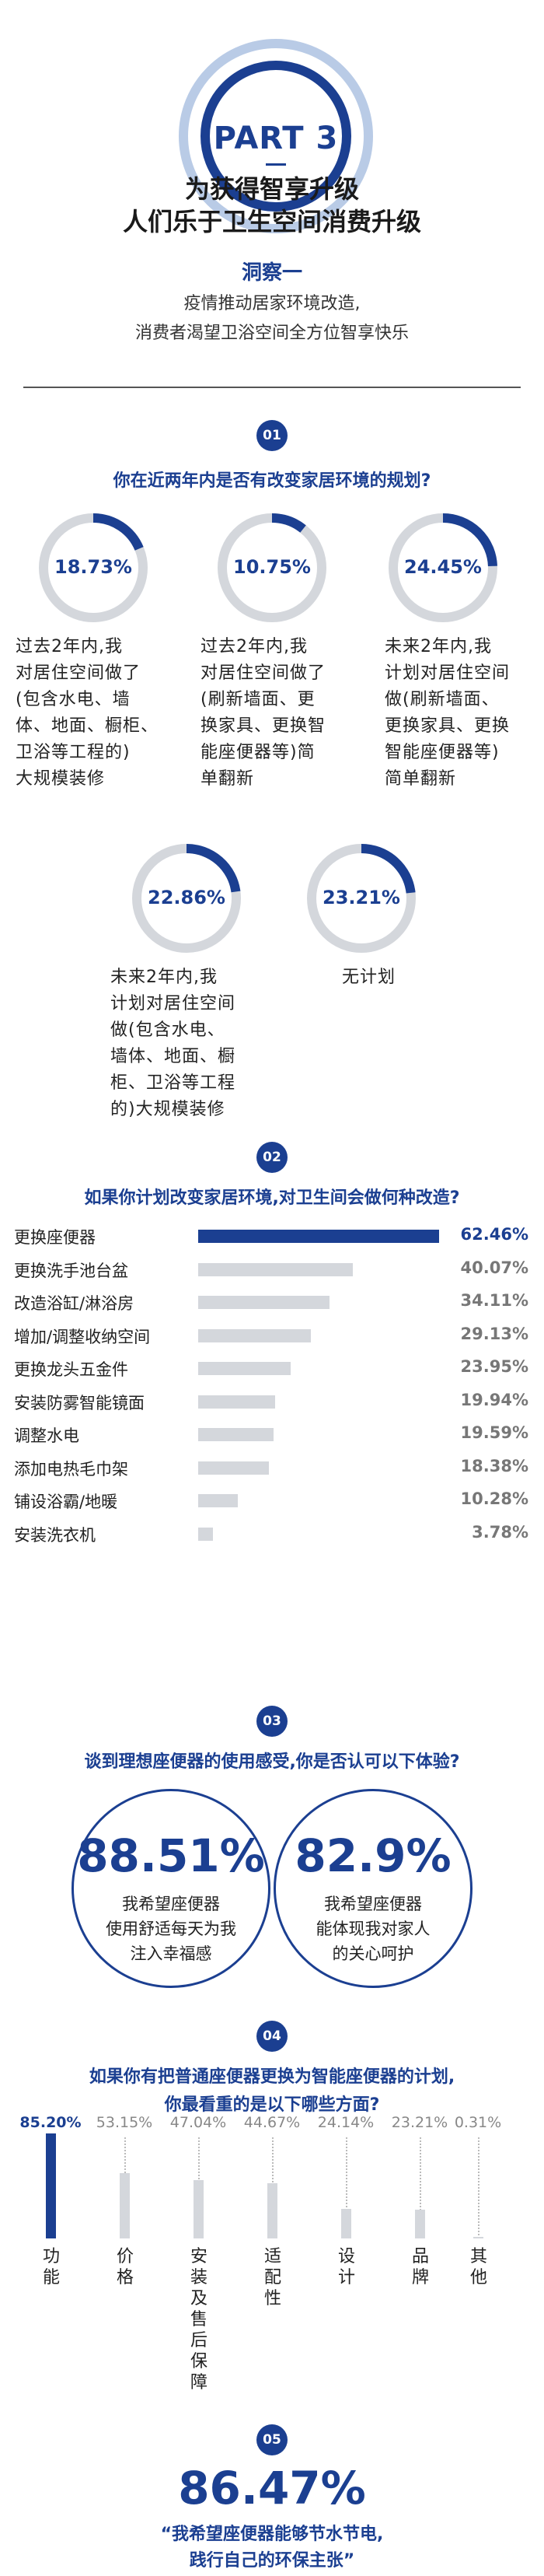  What do you see at coordinates (87, 726) in the screenshot?
I see `donut-description-line: 体、地面、橱柜、` at bounding box center [87, 726].